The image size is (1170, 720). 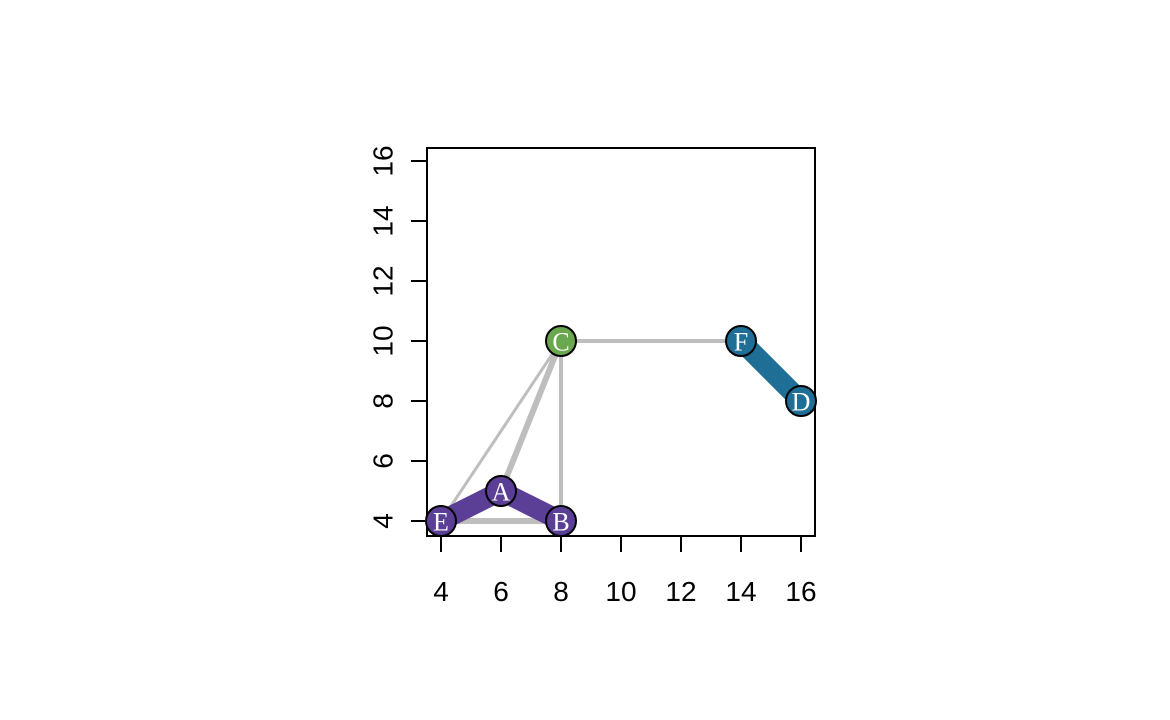 What do you see at coordinates (680, 591) in the screenshot?
I see `x-tick-label: 12` at bounding box center [680, 591].